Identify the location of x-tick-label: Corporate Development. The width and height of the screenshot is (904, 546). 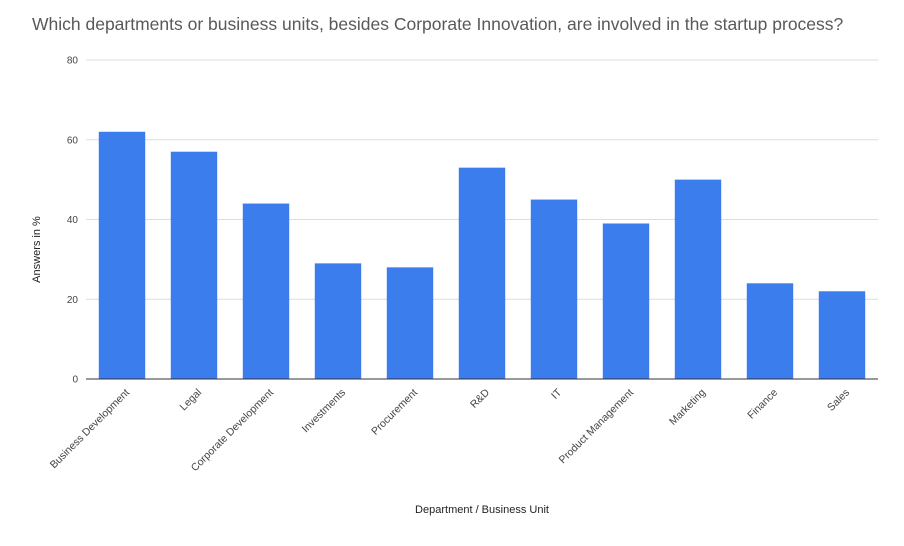
(232, 430).